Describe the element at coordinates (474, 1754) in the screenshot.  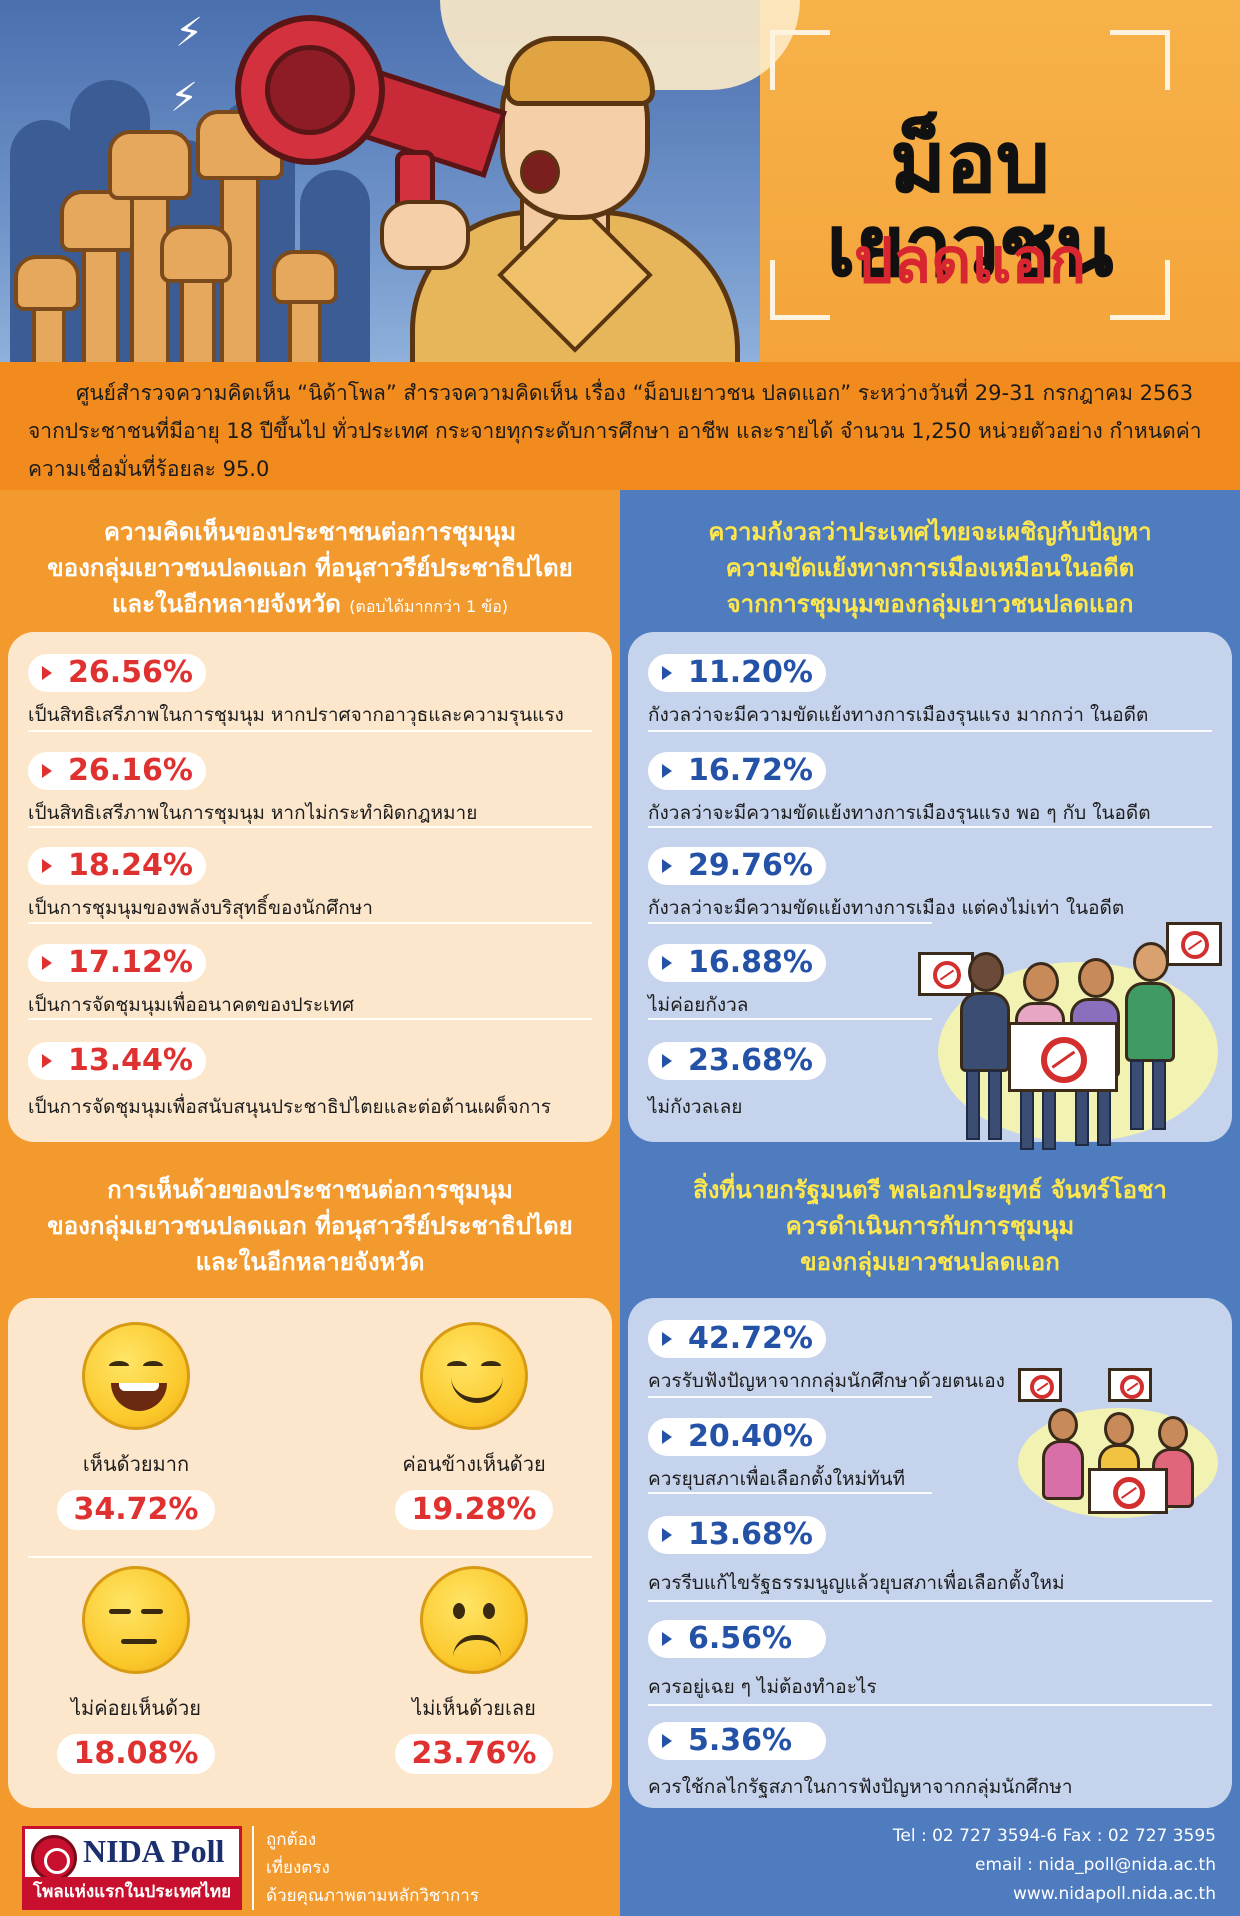
I see `percent-pill: 23.76%` at that location.